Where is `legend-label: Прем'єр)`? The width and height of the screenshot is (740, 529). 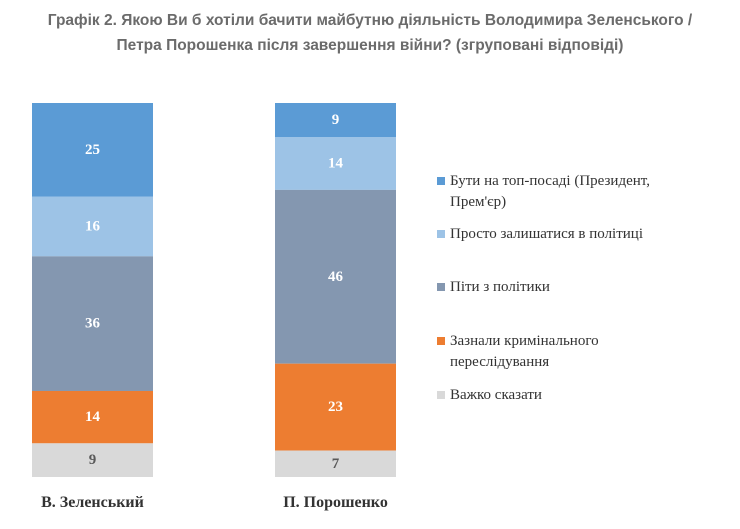 legend-label: Прем'єр) is located at coordinates (478, 202).